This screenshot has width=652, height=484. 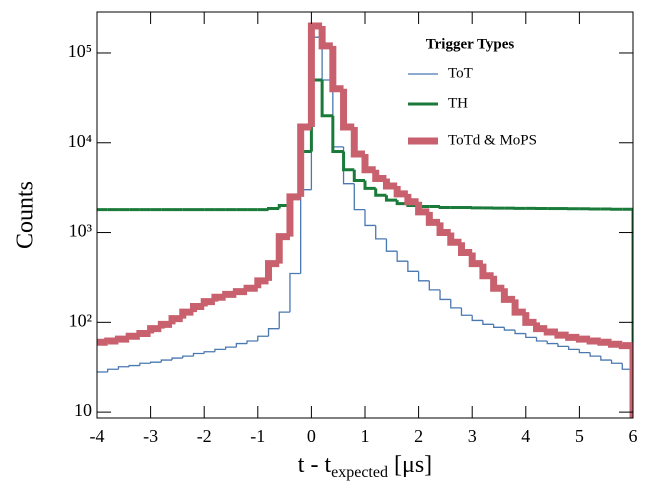 What do you see at coordinates (80, 320) in the screenshot?
I see `y-tick-label: 10²` at bounding box center [80, 320].